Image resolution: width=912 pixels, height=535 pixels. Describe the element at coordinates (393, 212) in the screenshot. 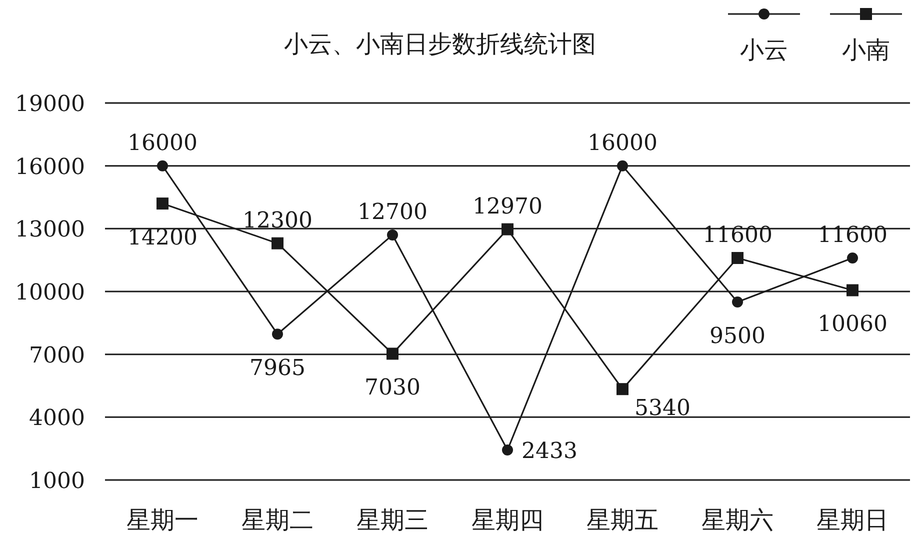

I see `data-label: 12700` at that location.